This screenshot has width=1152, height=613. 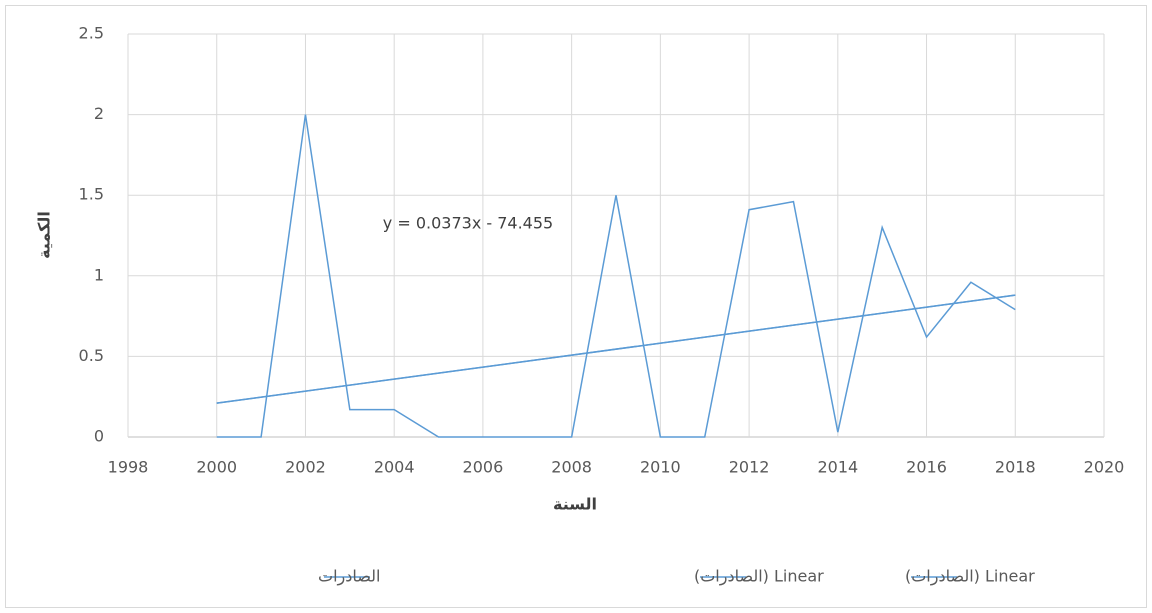 I want to click on x-tick-label: 2018, so click(x=1015, y=467).